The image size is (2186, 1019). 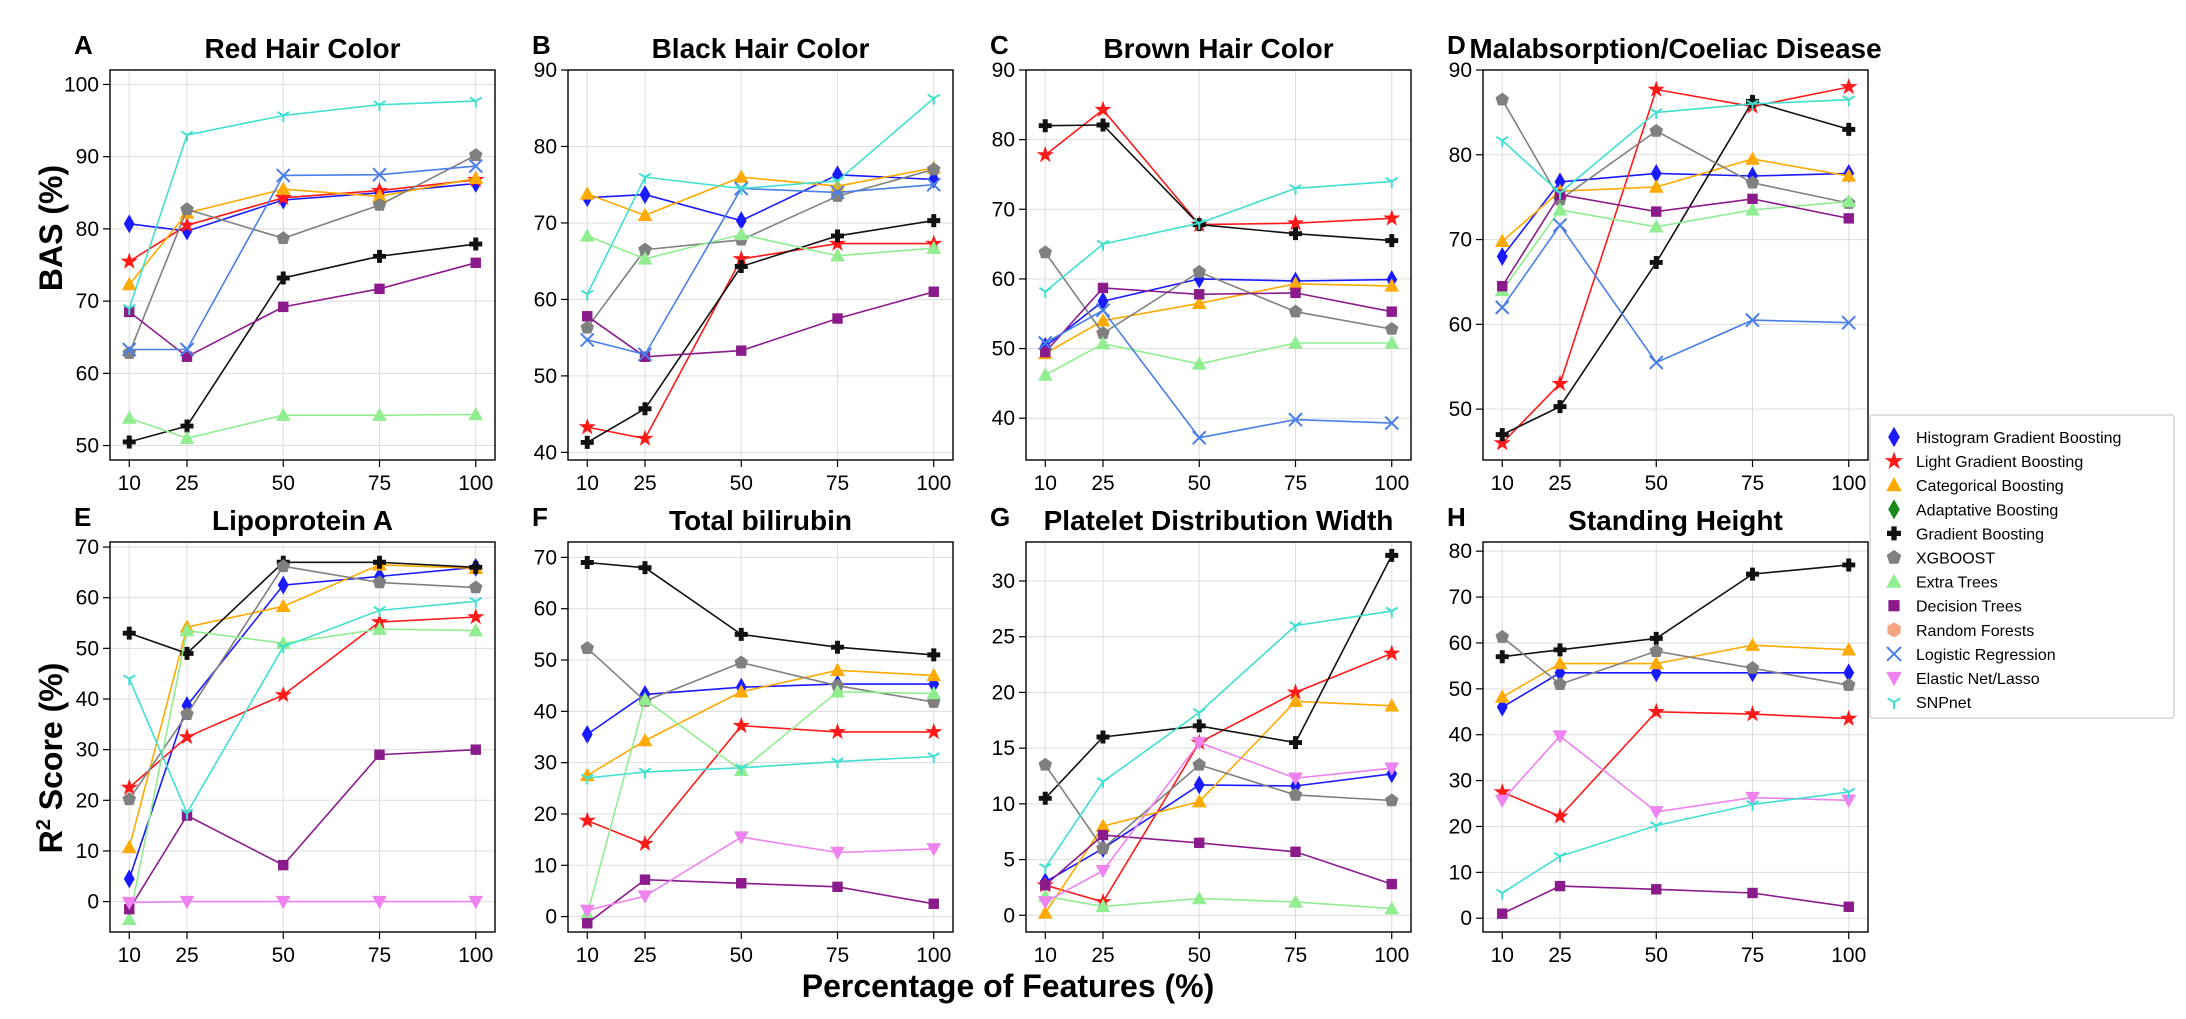 I want to click on x-tick-label: 25, so click(x=644, y=483).